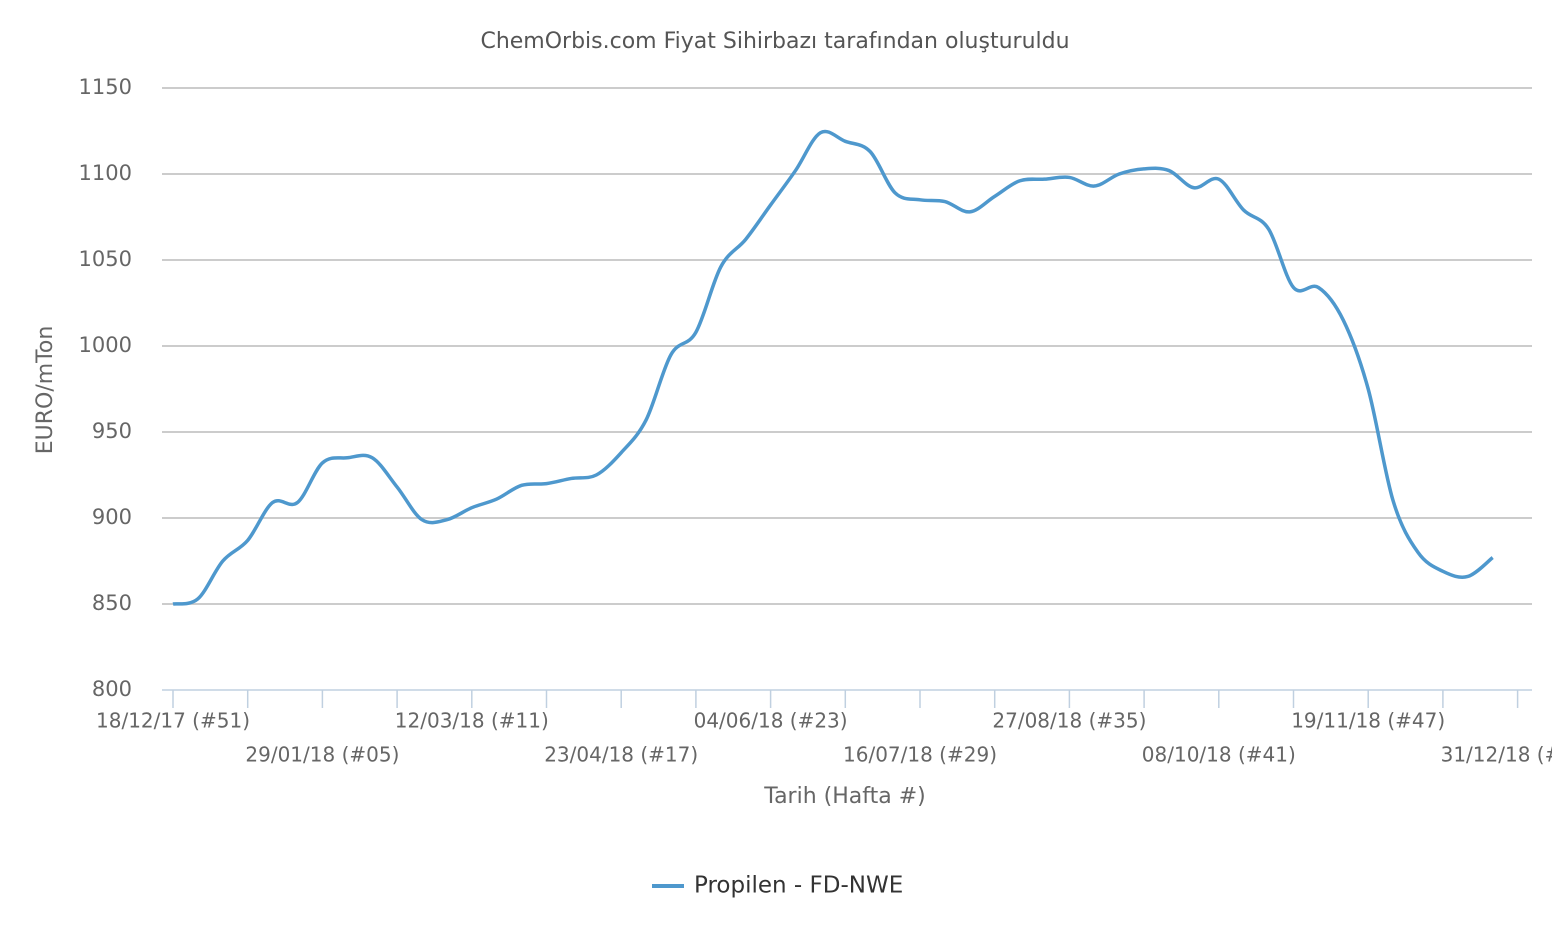 This screenshot has height=930, width=1552. What do you see at coordinates (105, 87) in the screenshot?
I see `y-tick-label: 1150` at bounding box center [105, 87].